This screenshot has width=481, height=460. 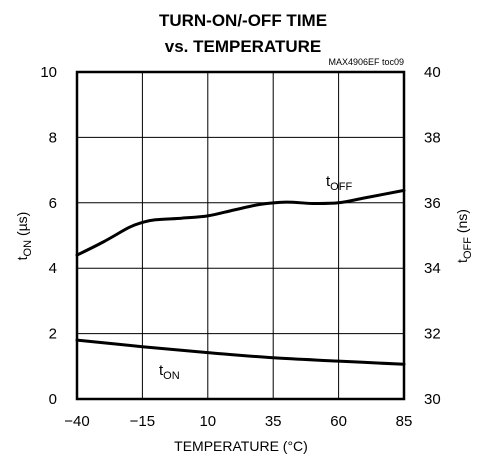 What do you see at coordinates (432, 334) in the screenshot?
I see `y-right-tick-label-1: 32` at bounding box center [432, 334].